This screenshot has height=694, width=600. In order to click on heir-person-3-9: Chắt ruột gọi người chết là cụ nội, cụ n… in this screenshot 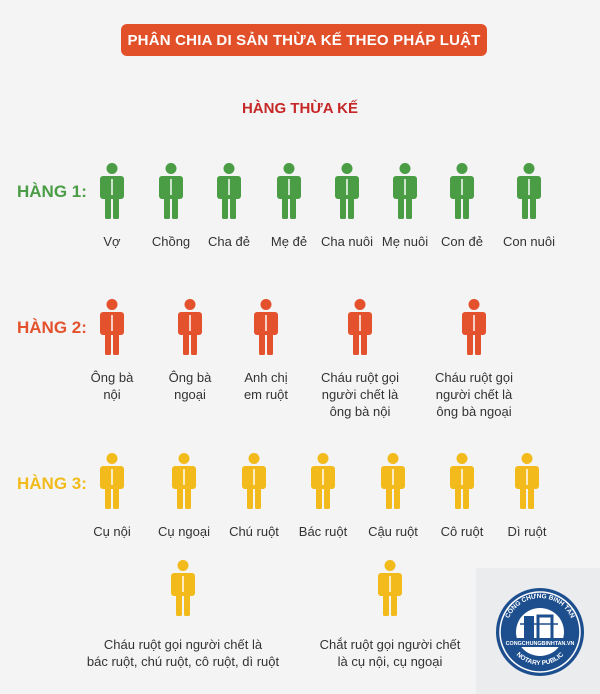, I will do `click(390, 615)`.